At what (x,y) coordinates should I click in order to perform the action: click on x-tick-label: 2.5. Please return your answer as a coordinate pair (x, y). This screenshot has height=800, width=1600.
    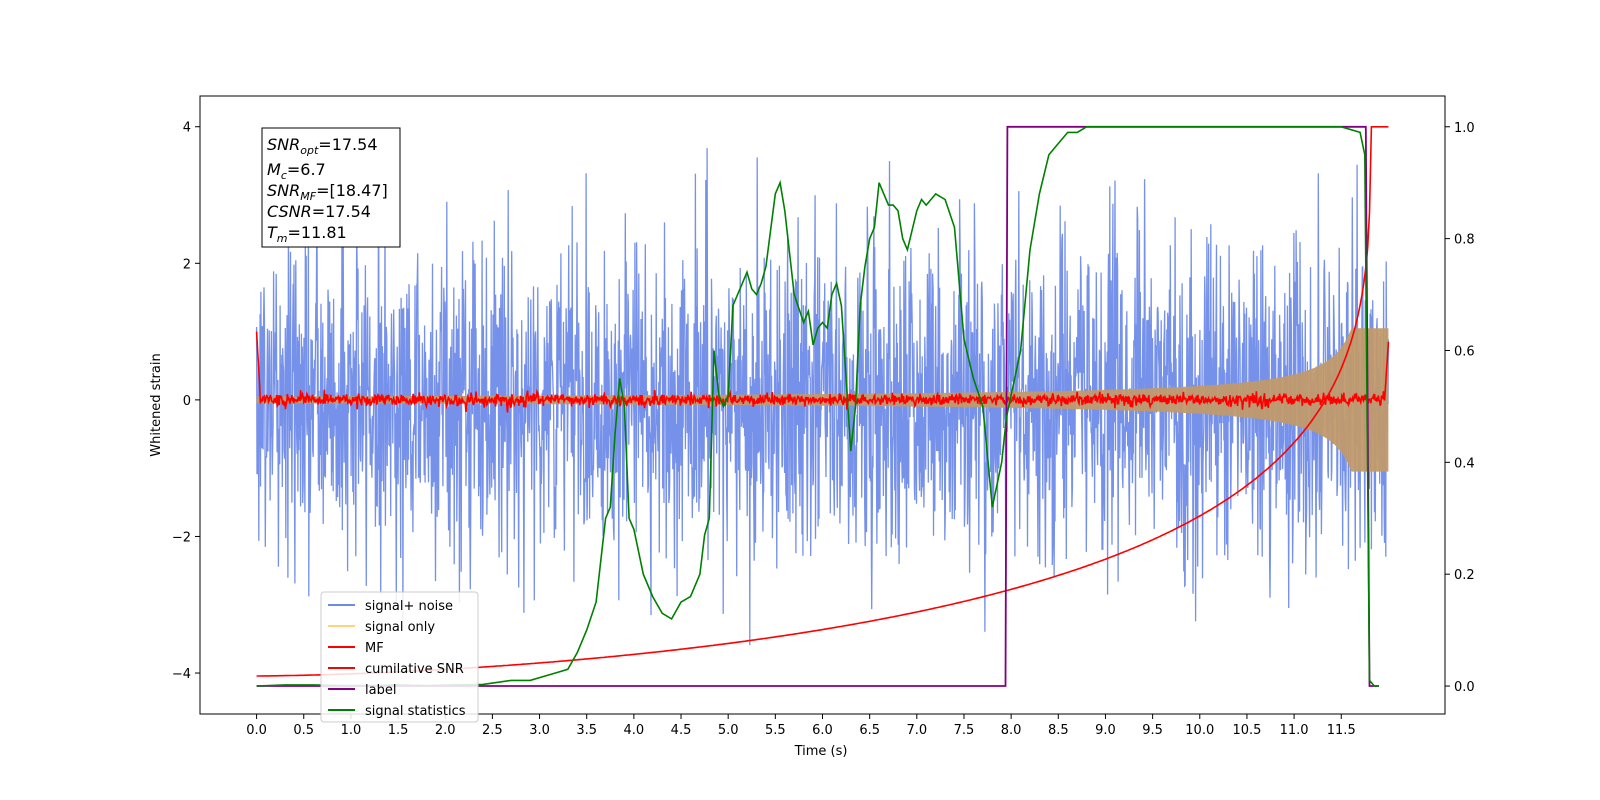
    Looking at the image, I should click on (492, 730).